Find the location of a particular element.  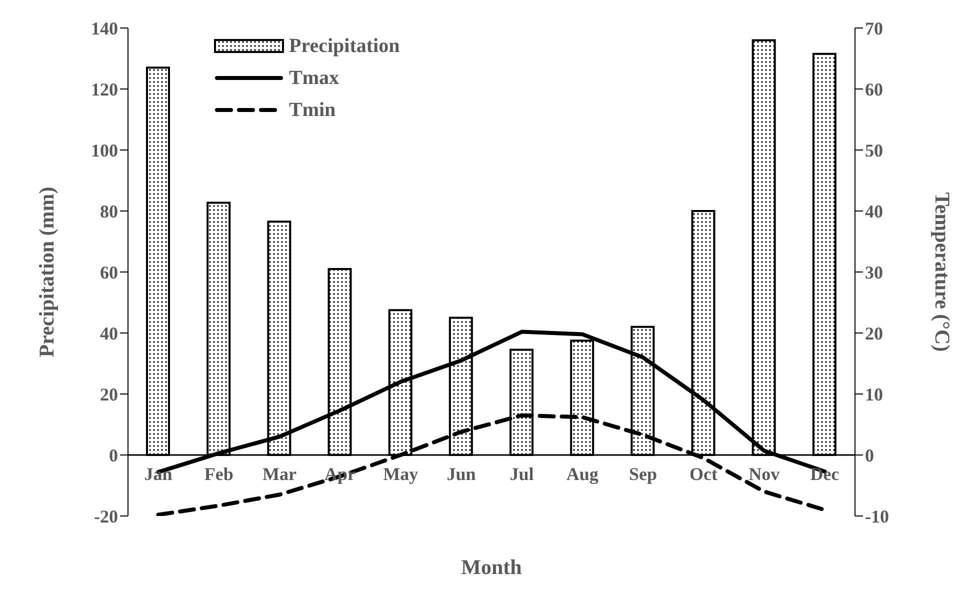

x-tick-label: Aug is located at coordinates (582, 474).